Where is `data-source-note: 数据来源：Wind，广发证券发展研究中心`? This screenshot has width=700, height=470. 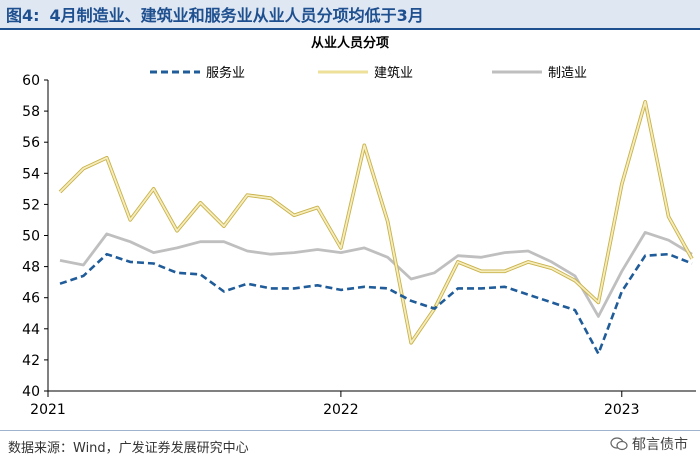
data-source-note: 数据来源：Wind，广发证券发展研究中心 is located at coordinates (128, 448).